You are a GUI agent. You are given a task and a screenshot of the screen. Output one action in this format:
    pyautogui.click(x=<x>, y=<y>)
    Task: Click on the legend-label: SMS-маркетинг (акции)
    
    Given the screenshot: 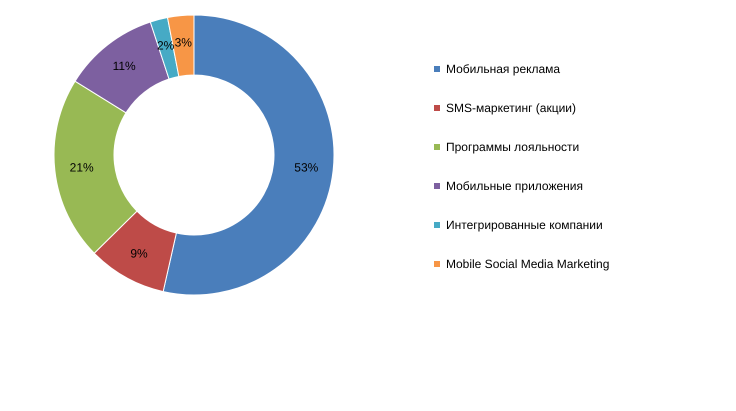 What is the action you would take?
    pyautogui.click(x=511, y=108)
    